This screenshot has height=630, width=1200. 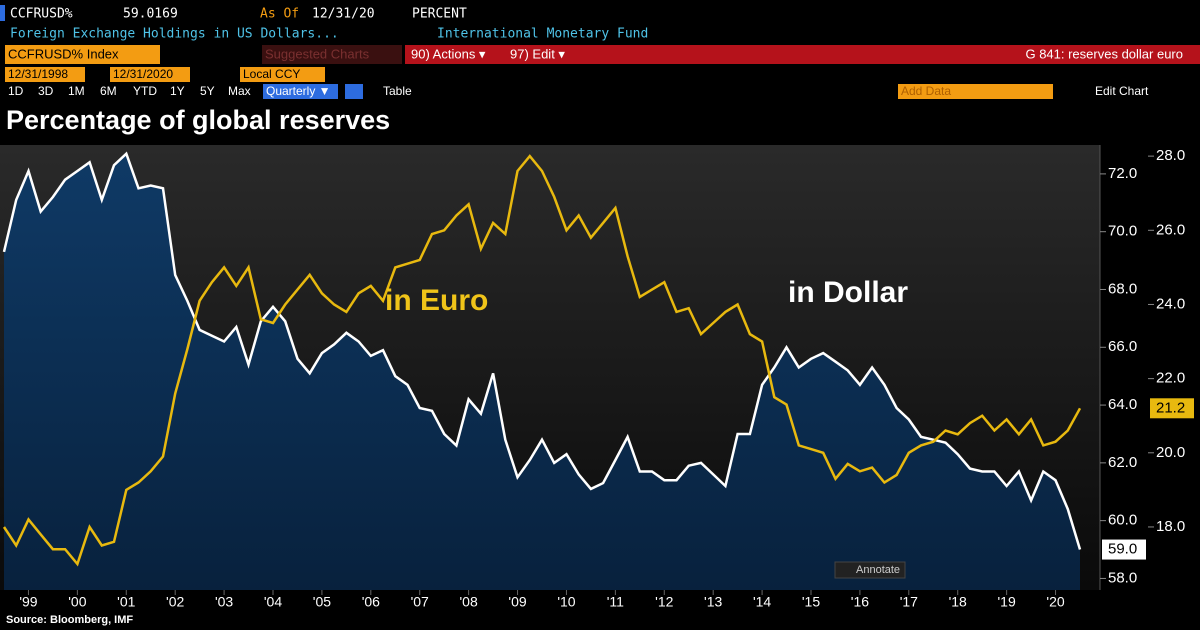 I want to click on x-tick-label: '11, so click(x=615, y=602).